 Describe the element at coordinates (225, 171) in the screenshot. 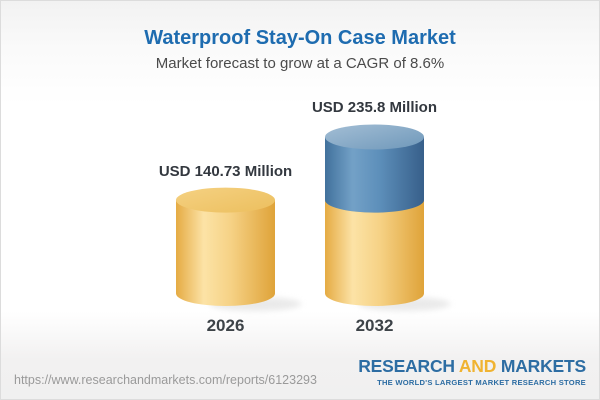

I see `value-label: USD 140.73 Million` at that location.